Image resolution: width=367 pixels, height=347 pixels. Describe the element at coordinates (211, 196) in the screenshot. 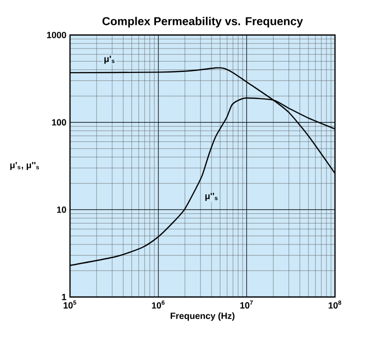

I see `annotation: μ''$_{s}$` at that location.